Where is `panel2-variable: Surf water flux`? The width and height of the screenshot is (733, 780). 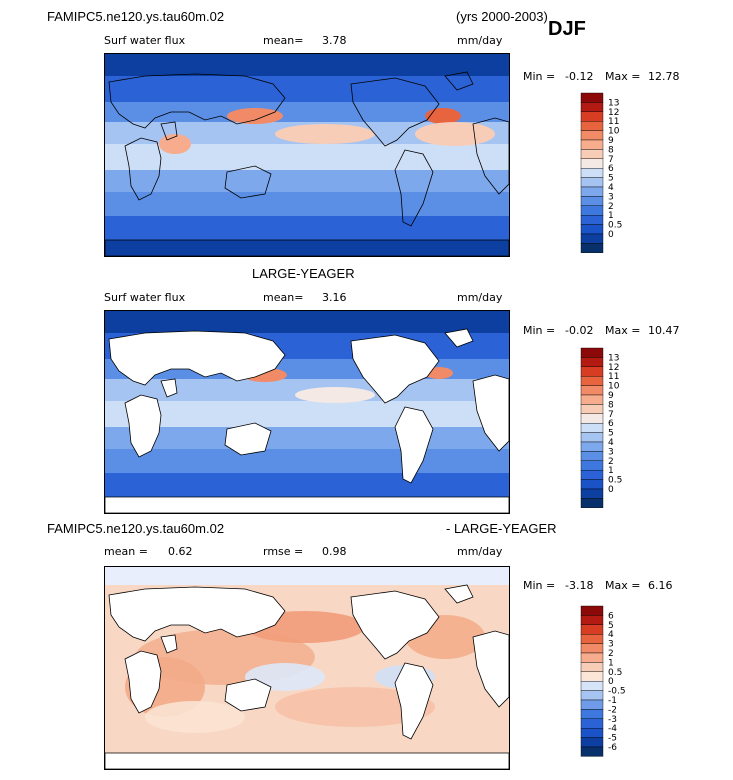 panel2-variable: Surf water flux is located at coordinates (145, 297).